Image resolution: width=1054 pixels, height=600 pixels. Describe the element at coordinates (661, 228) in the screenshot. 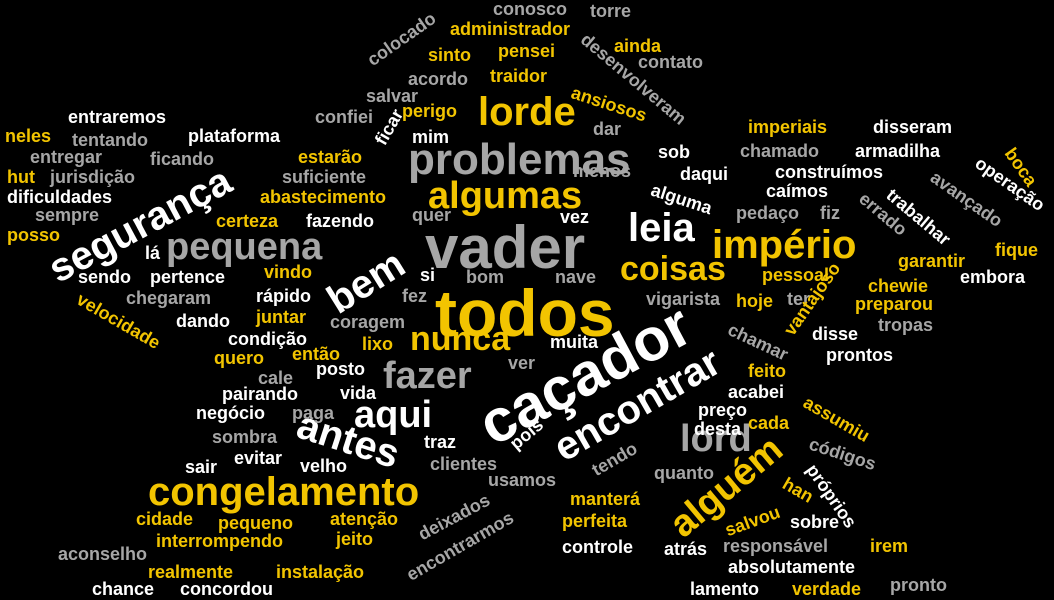

I see `word-leia: leia` at that location.